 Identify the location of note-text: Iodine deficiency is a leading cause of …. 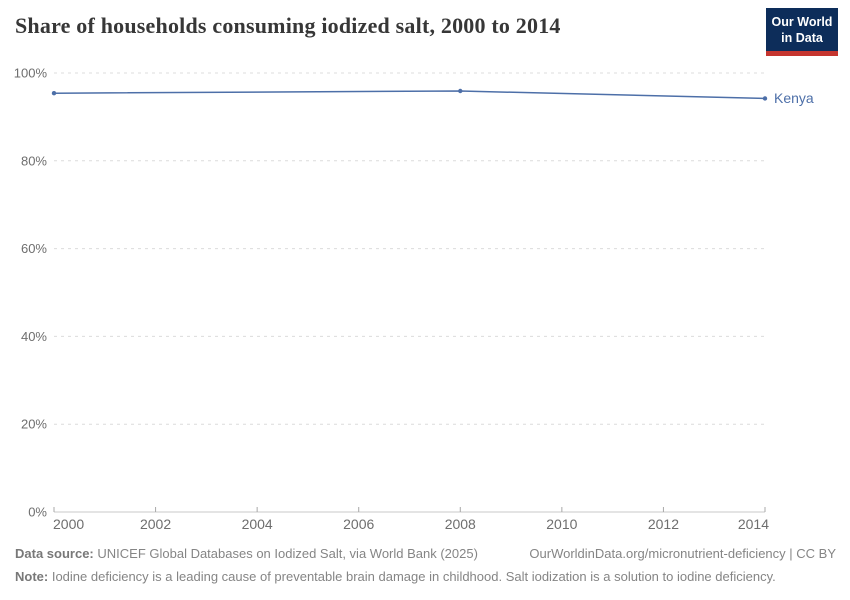
(413, 576).